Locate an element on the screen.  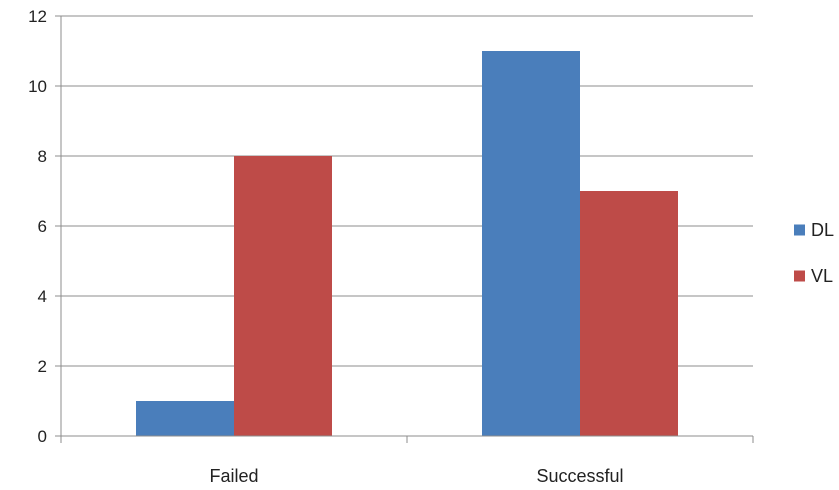
legend-swatch-vl is located at coordinates (799, 276).